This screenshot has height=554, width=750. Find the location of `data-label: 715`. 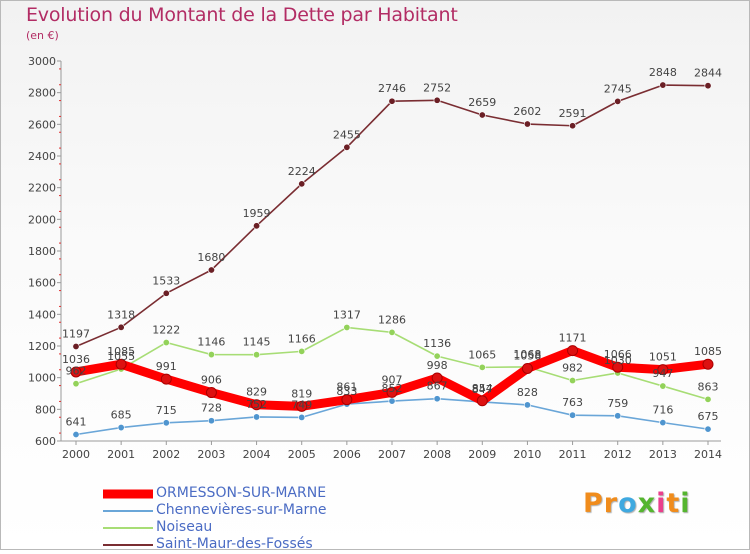

data-label: 715 is located at coordinates (166, 410).